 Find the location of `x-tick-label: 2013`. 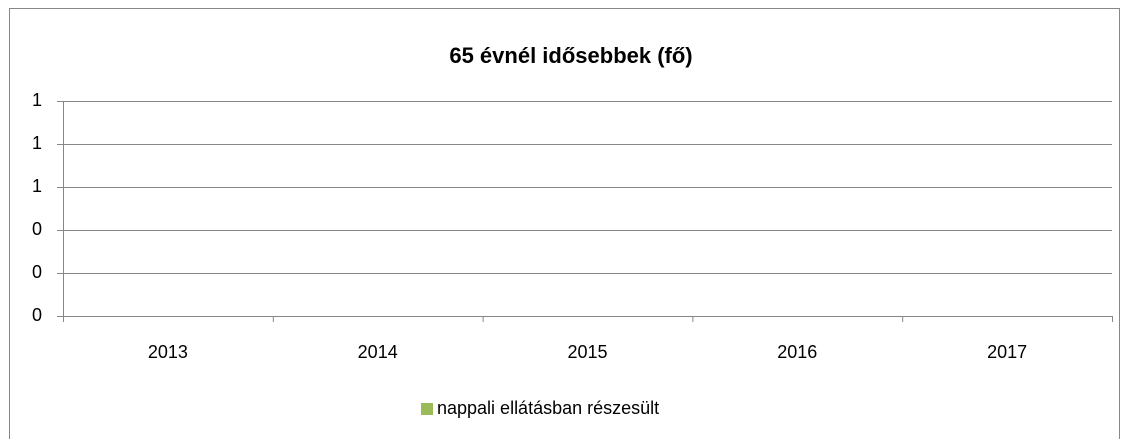

x-tick-label: 2013 is located at coordinates (168, 352).